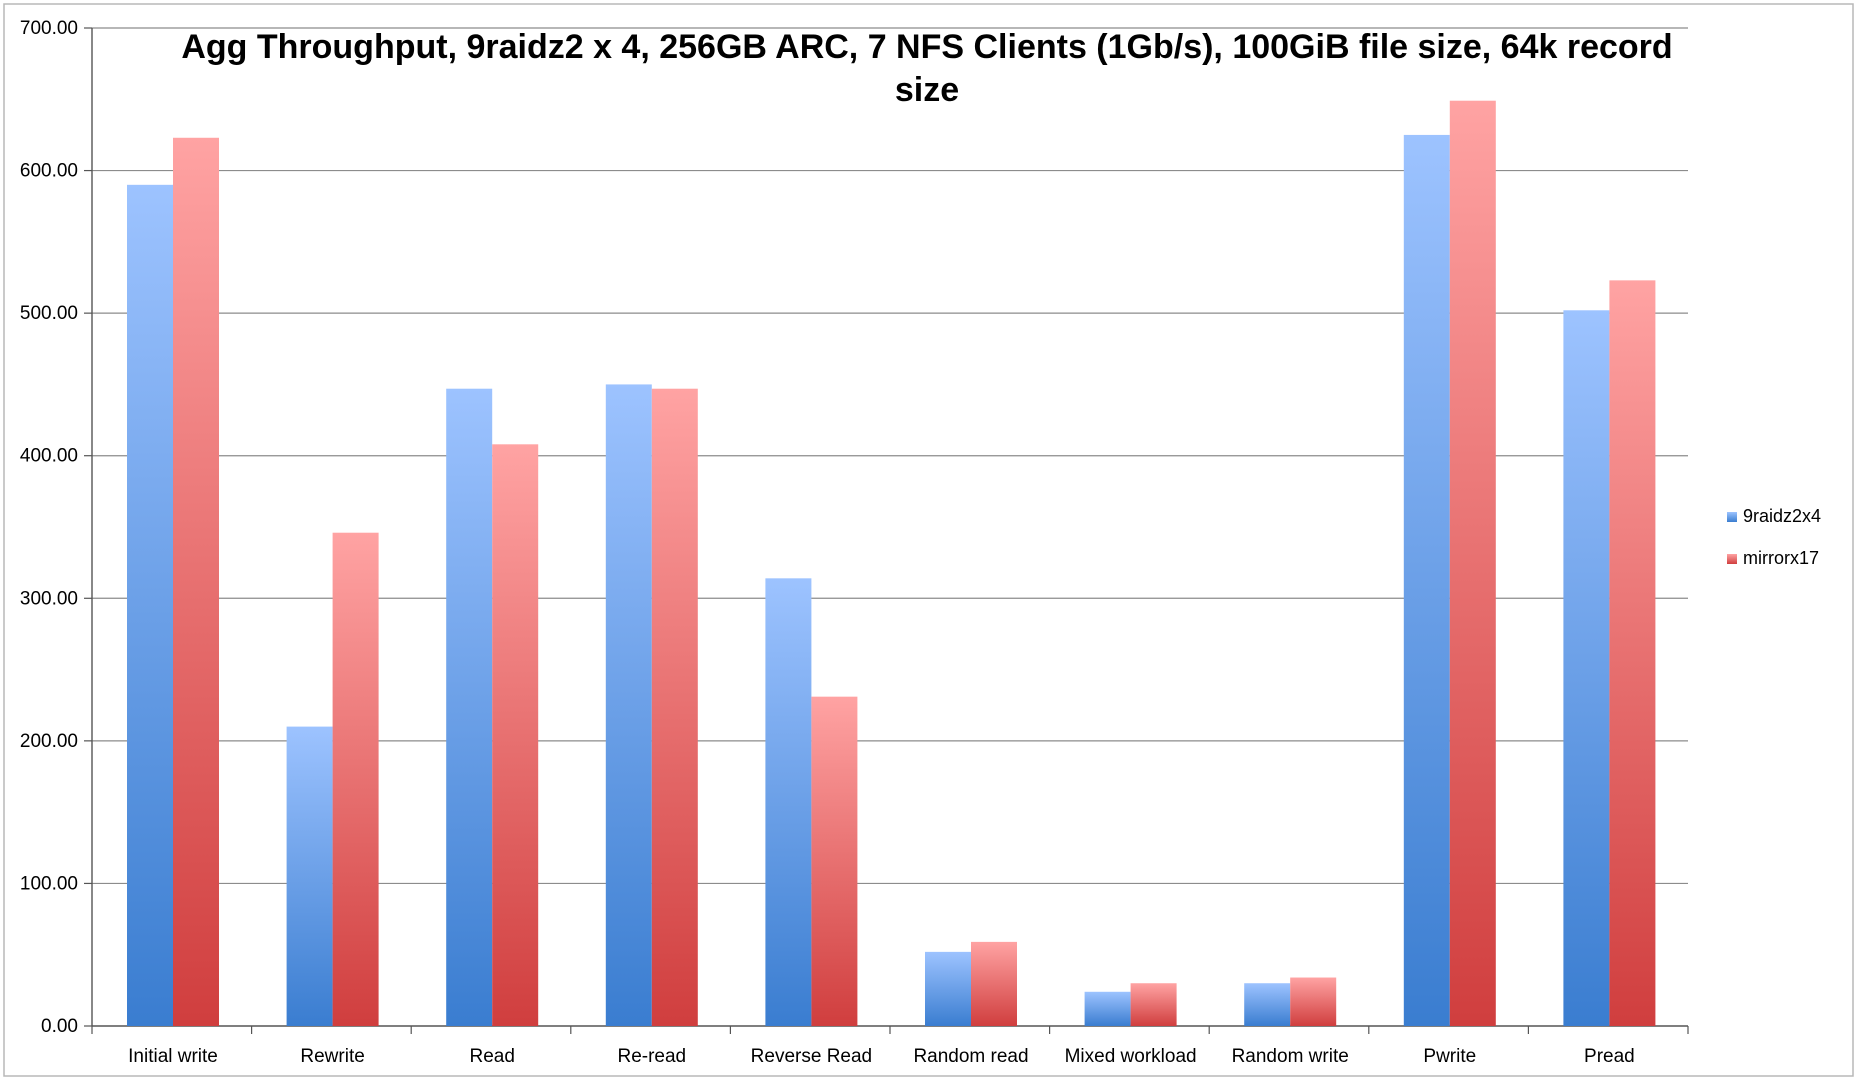  What do you see at coordinates (1782, 516) in the screenshot?
I see `legend-label: 9raidz2x4` at bounding box center [1782, 516].